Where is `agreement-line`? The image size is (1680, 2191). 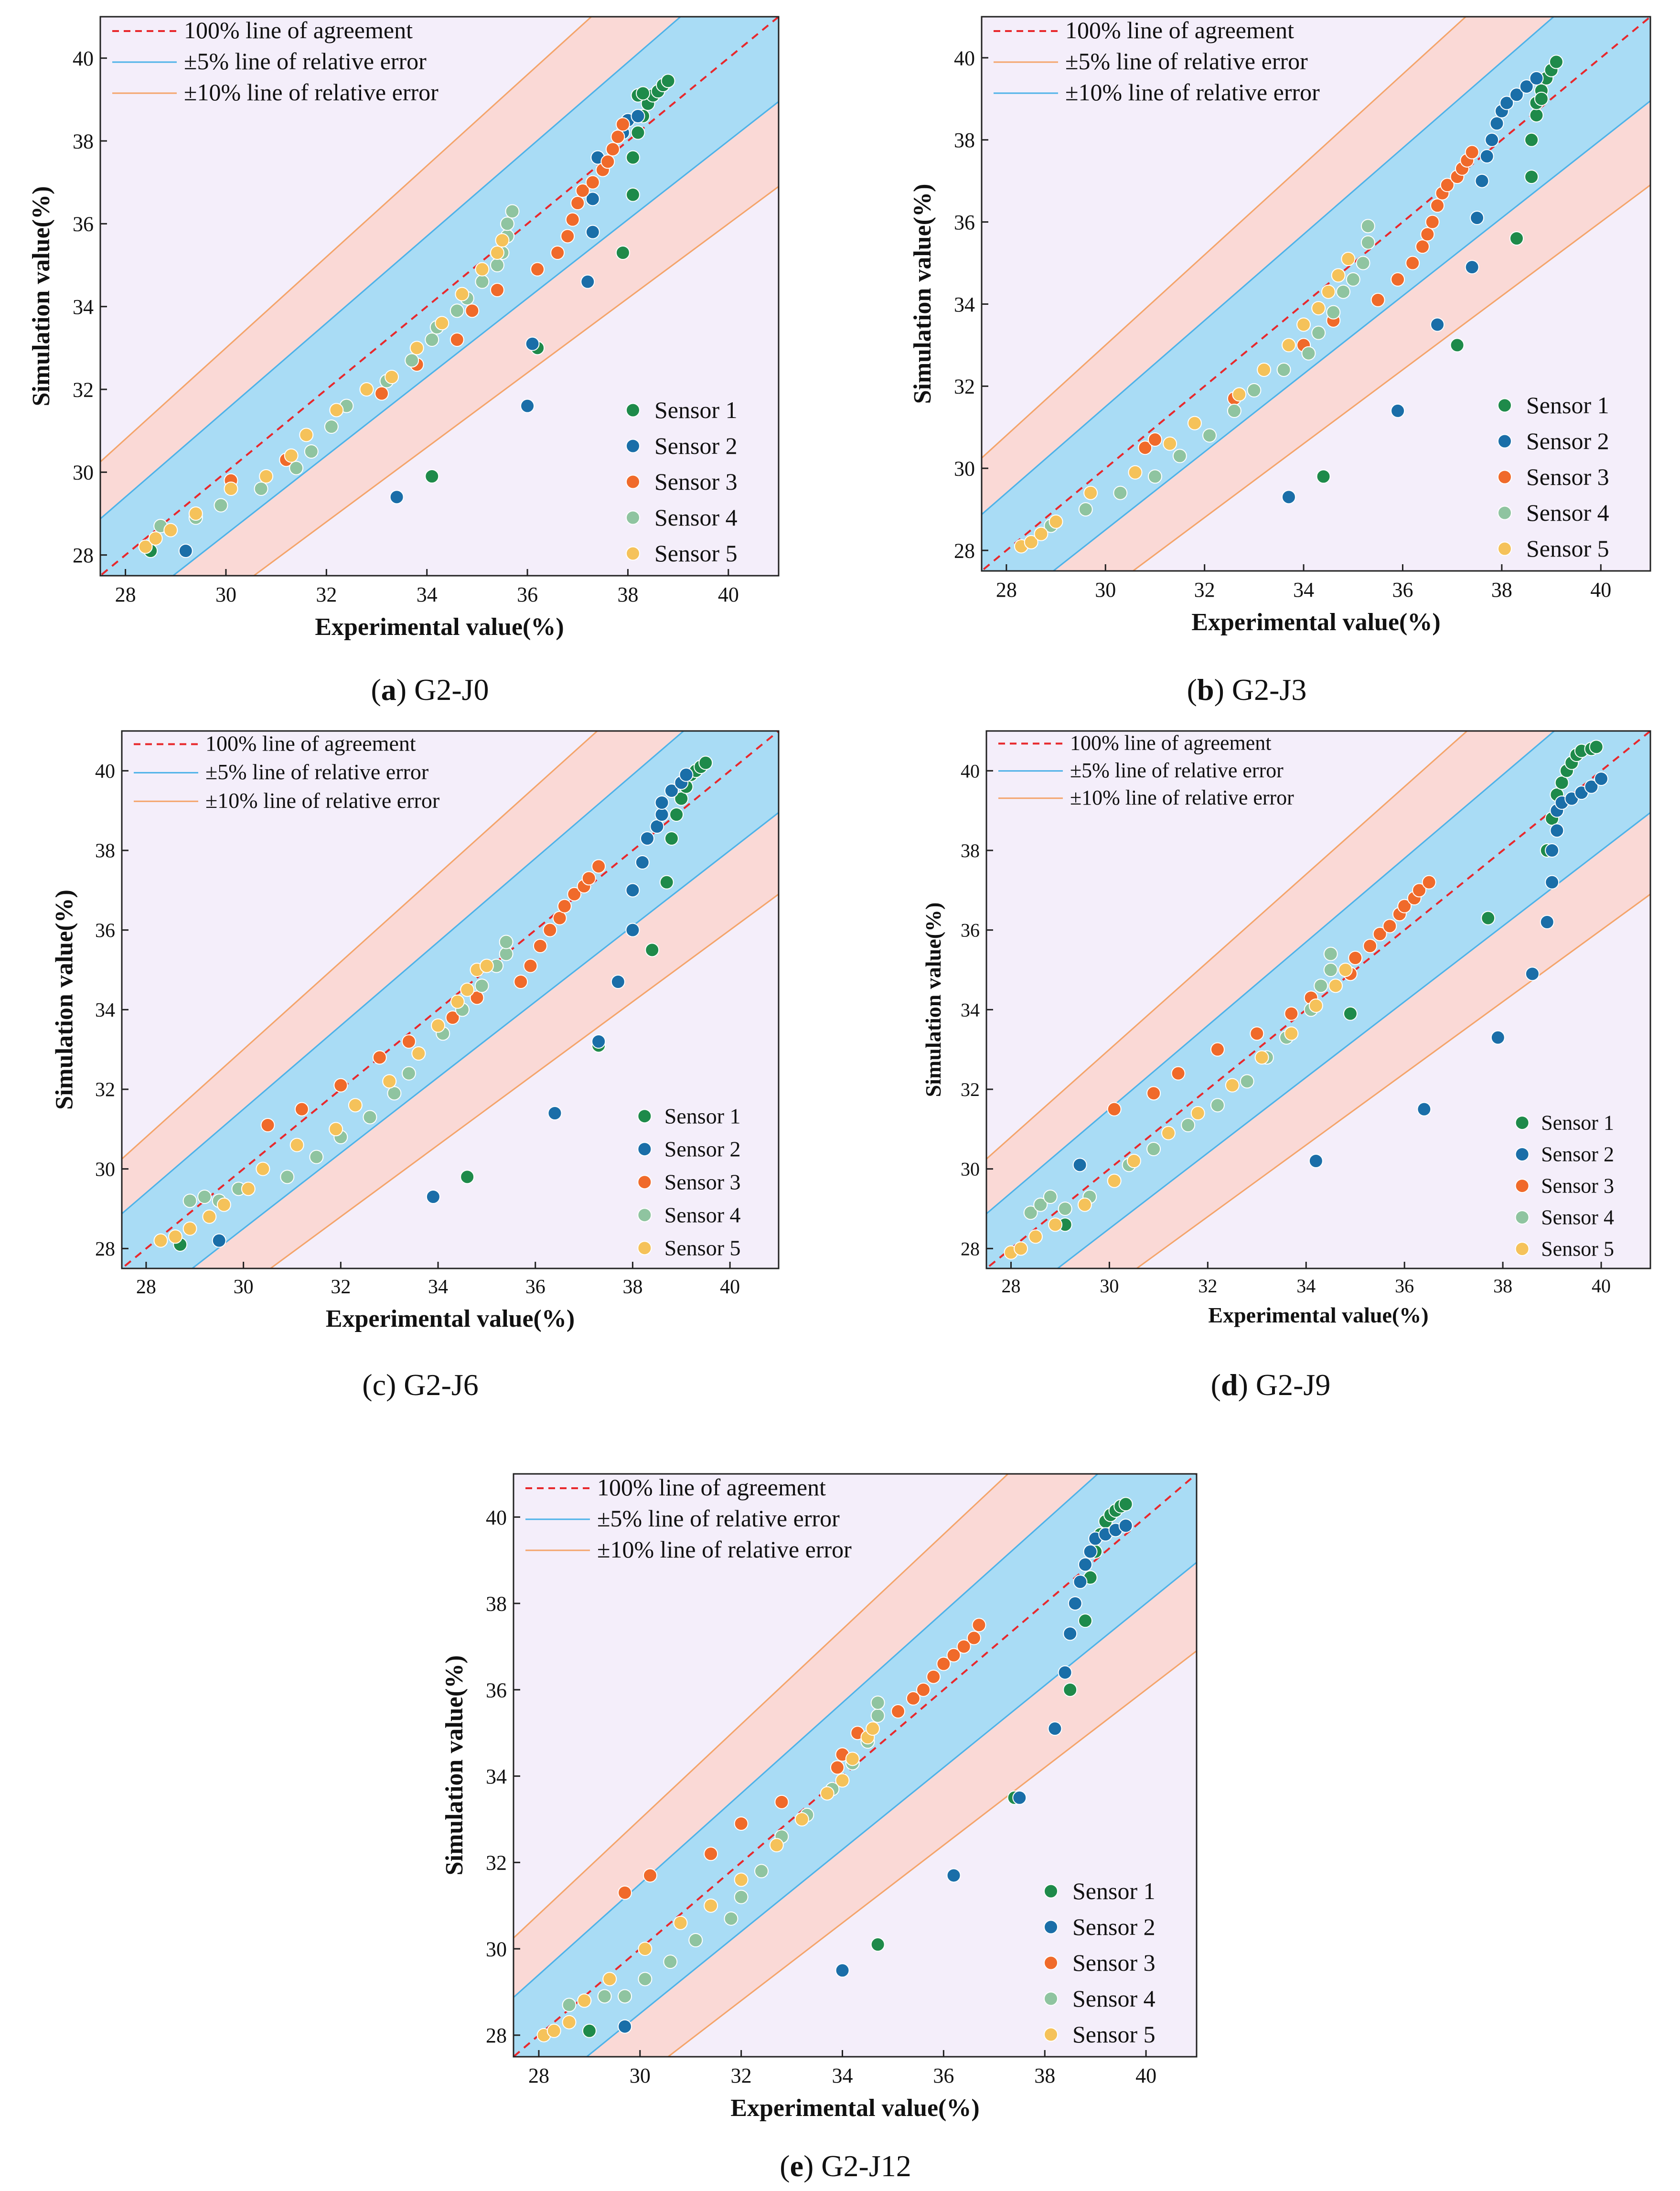 agreement-line is located at coordinates (1316, 294).